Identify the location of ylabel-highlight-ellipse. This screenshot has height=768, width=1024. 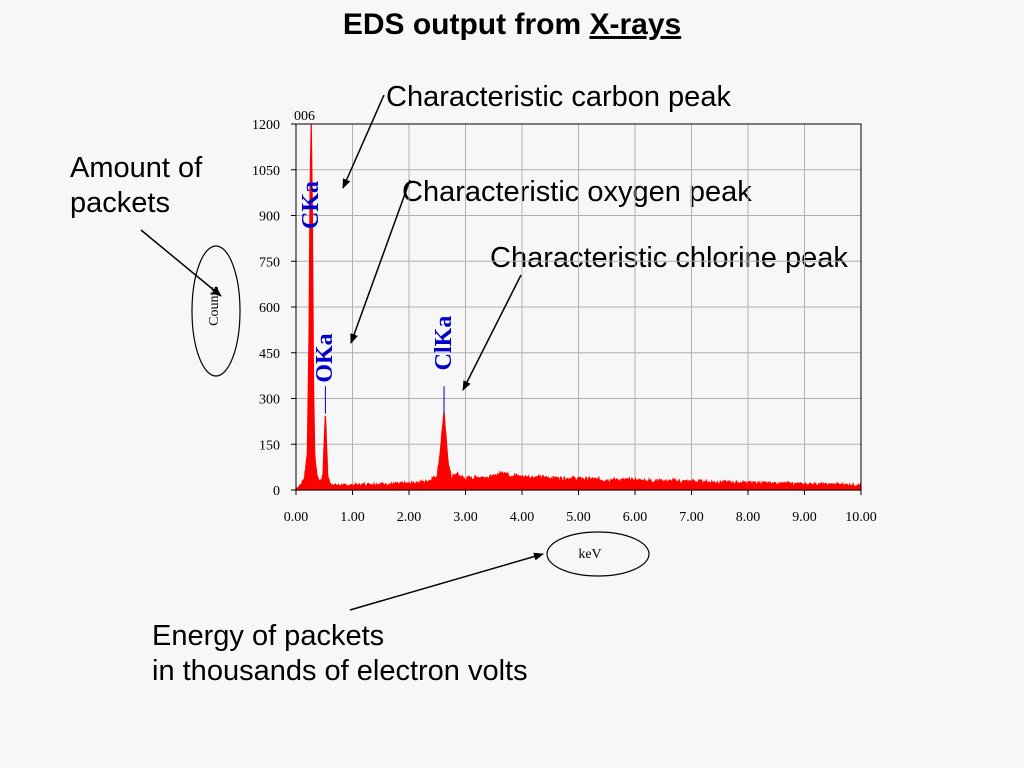
(216, 311).